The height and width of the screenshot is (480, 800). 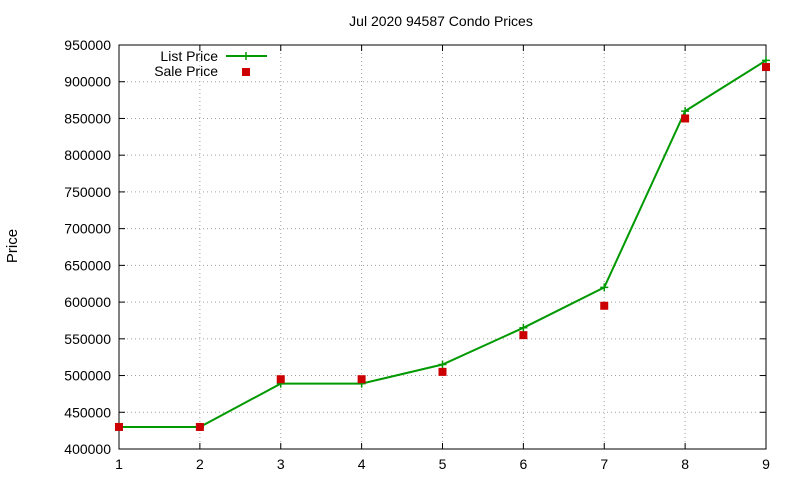 What do you see at coordinates (87, 339) in the screenshot?
I see `y-tick-label: 550000` at bounding box center [87, 339].